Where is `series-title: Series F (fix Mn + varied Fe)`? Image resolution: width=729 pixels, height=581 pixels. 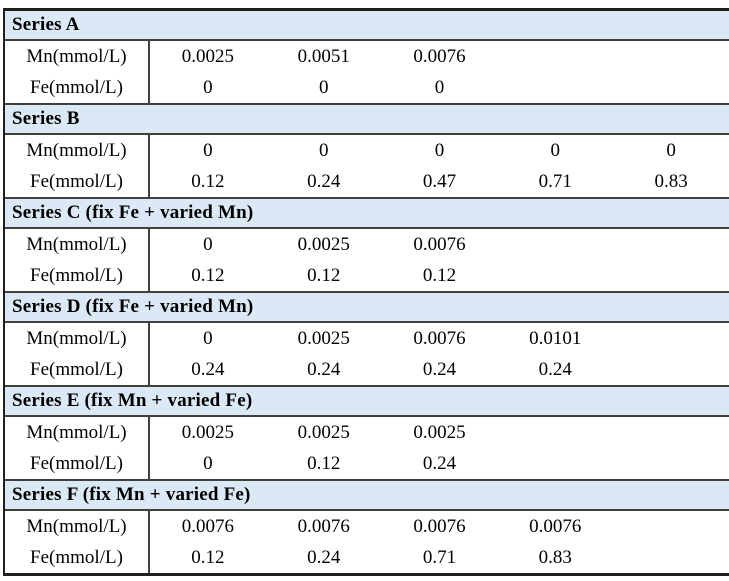
series-title: Series F (fix Mn + varied Fe) is located at coordinates (131, 494).